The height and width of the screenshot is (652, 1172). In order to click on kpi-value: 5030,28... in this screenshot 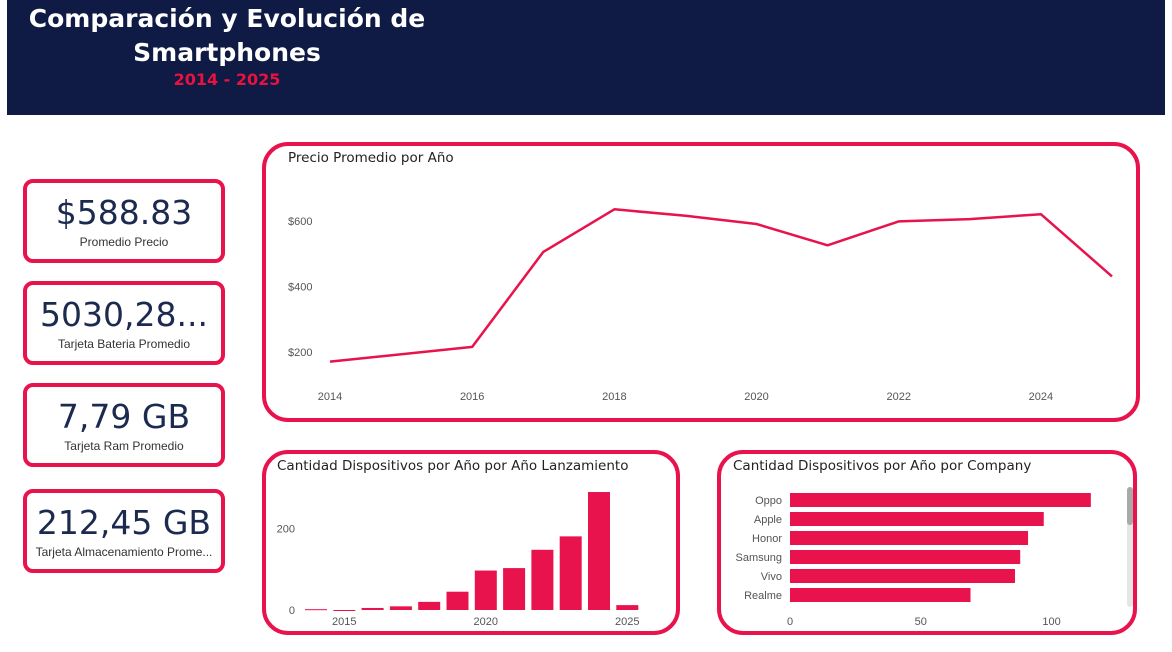, I will do `click(124, 314)`.